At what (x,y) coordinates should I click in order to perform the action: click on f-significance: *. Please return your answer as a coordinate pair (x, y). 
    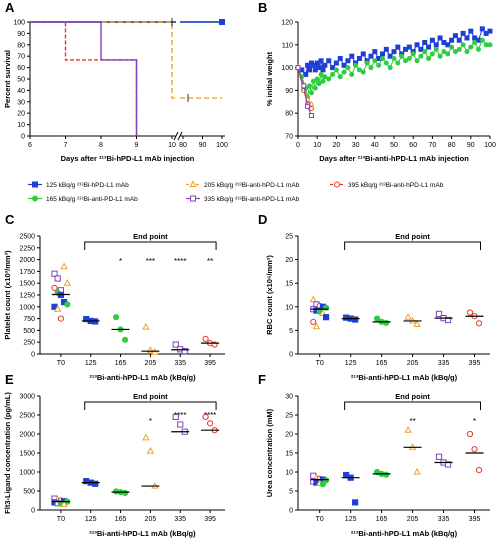
    Looking at the image, I should click on (474, 421).